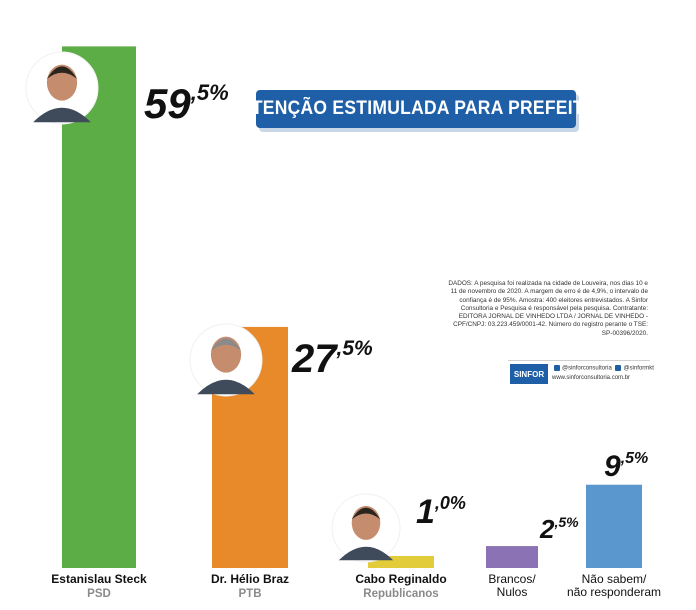  What do you see at coordinates (400, 594) in the screenshot?
I see `party-label-2: Republicanos` at bounding box center [400, 594].